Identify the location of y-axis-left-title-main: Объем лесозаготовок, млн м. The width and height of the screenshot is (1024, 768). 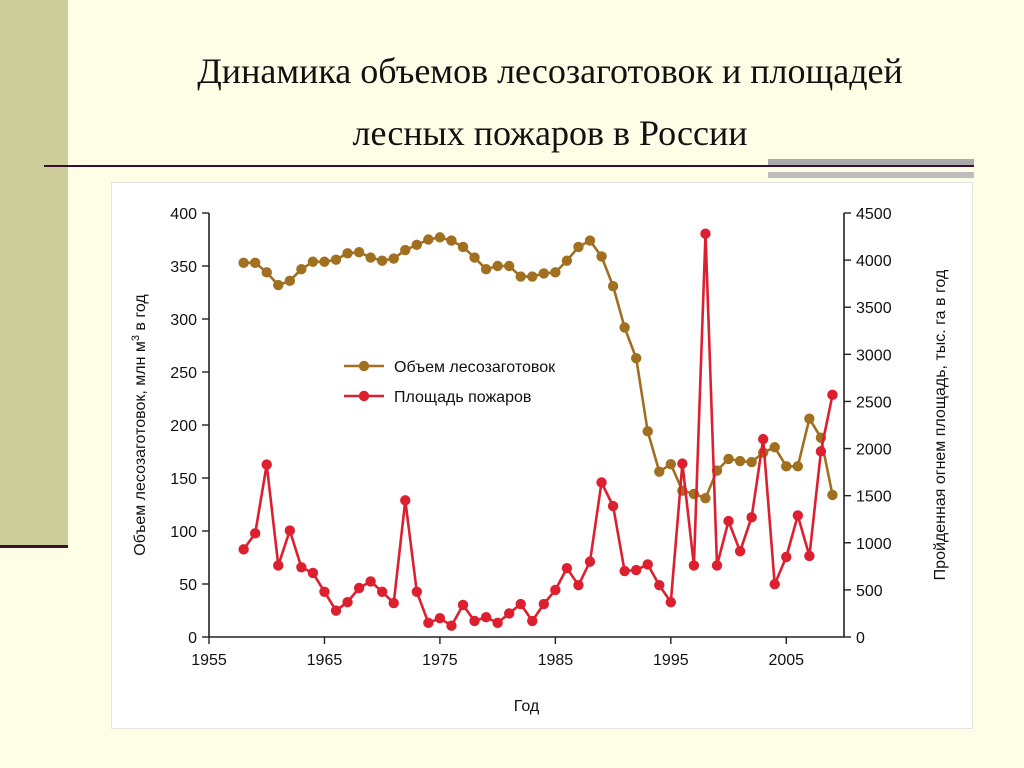
(140, 448).